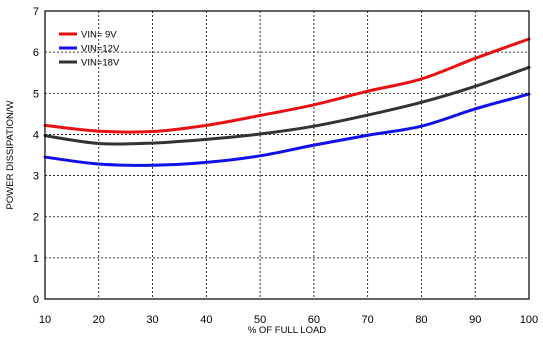 This screenshot has width=543, height=341. I want to click on y-tick-label: 7, so click(36, 12).